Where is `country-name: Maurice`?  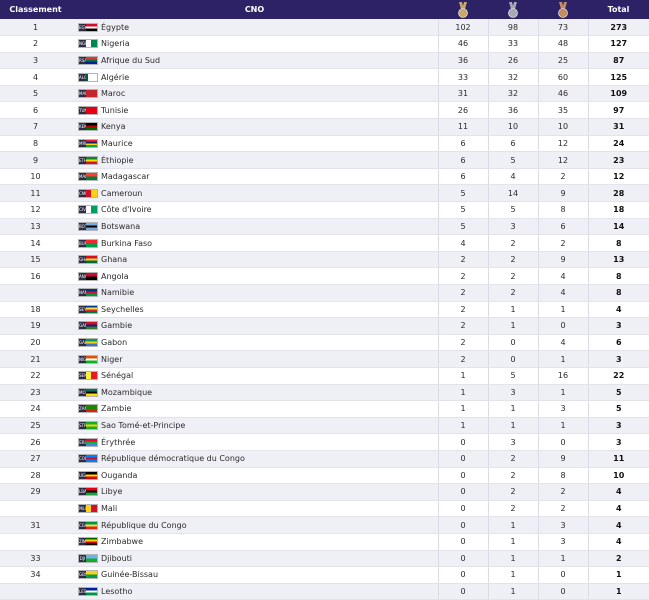
country-name: Maurice is located at coordinates (117, 143).